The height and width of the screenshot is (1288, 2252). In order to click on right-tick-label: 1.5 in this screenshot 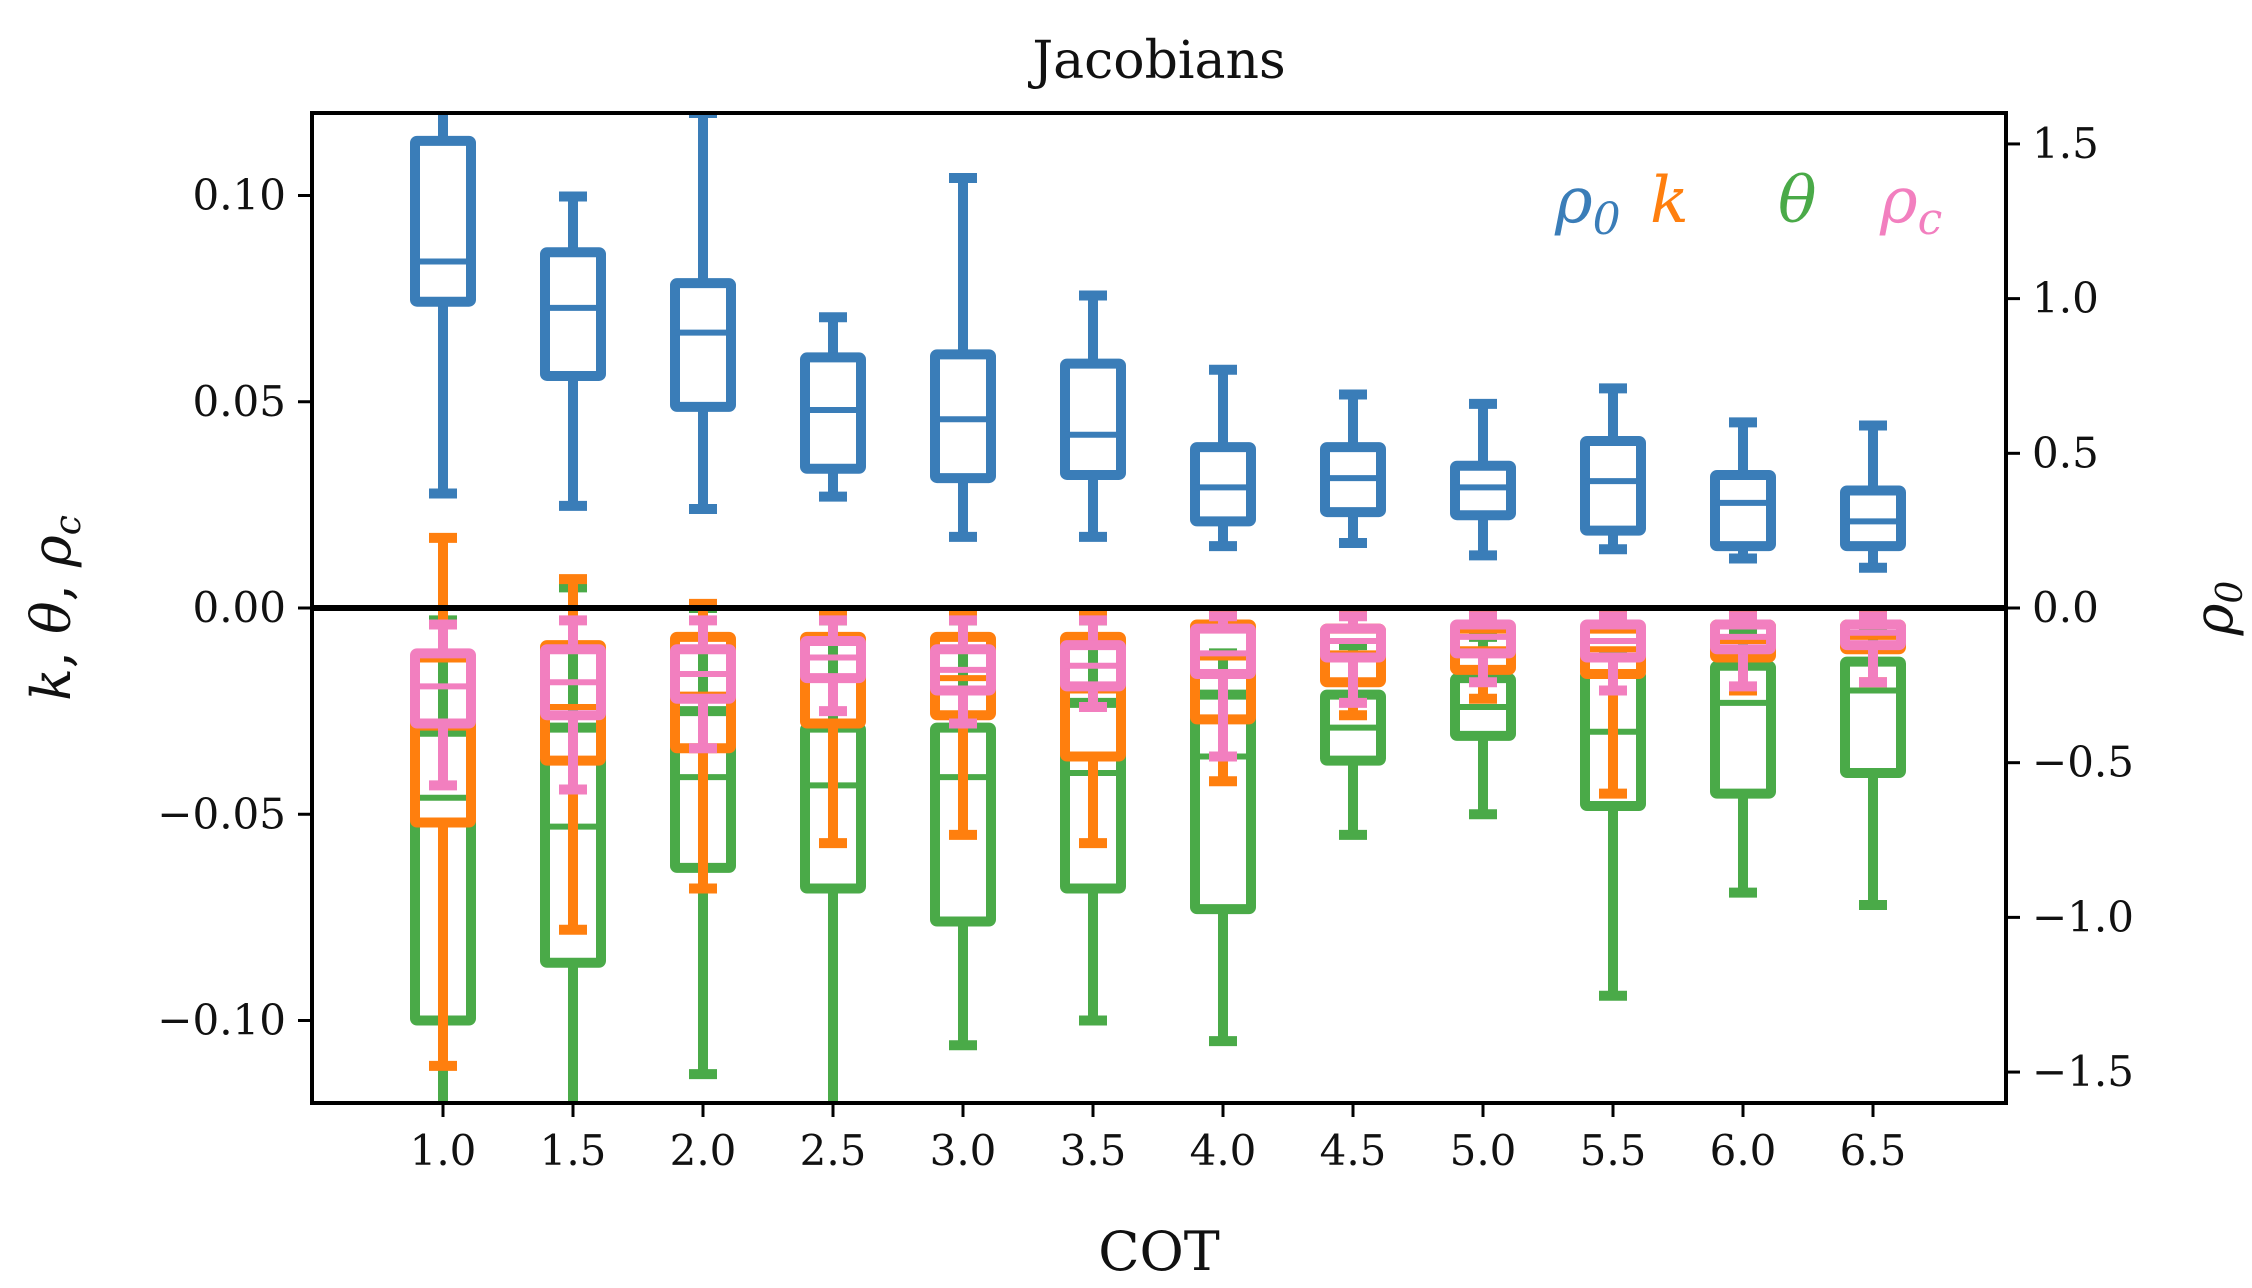, I will do `click(2065, 143)`.